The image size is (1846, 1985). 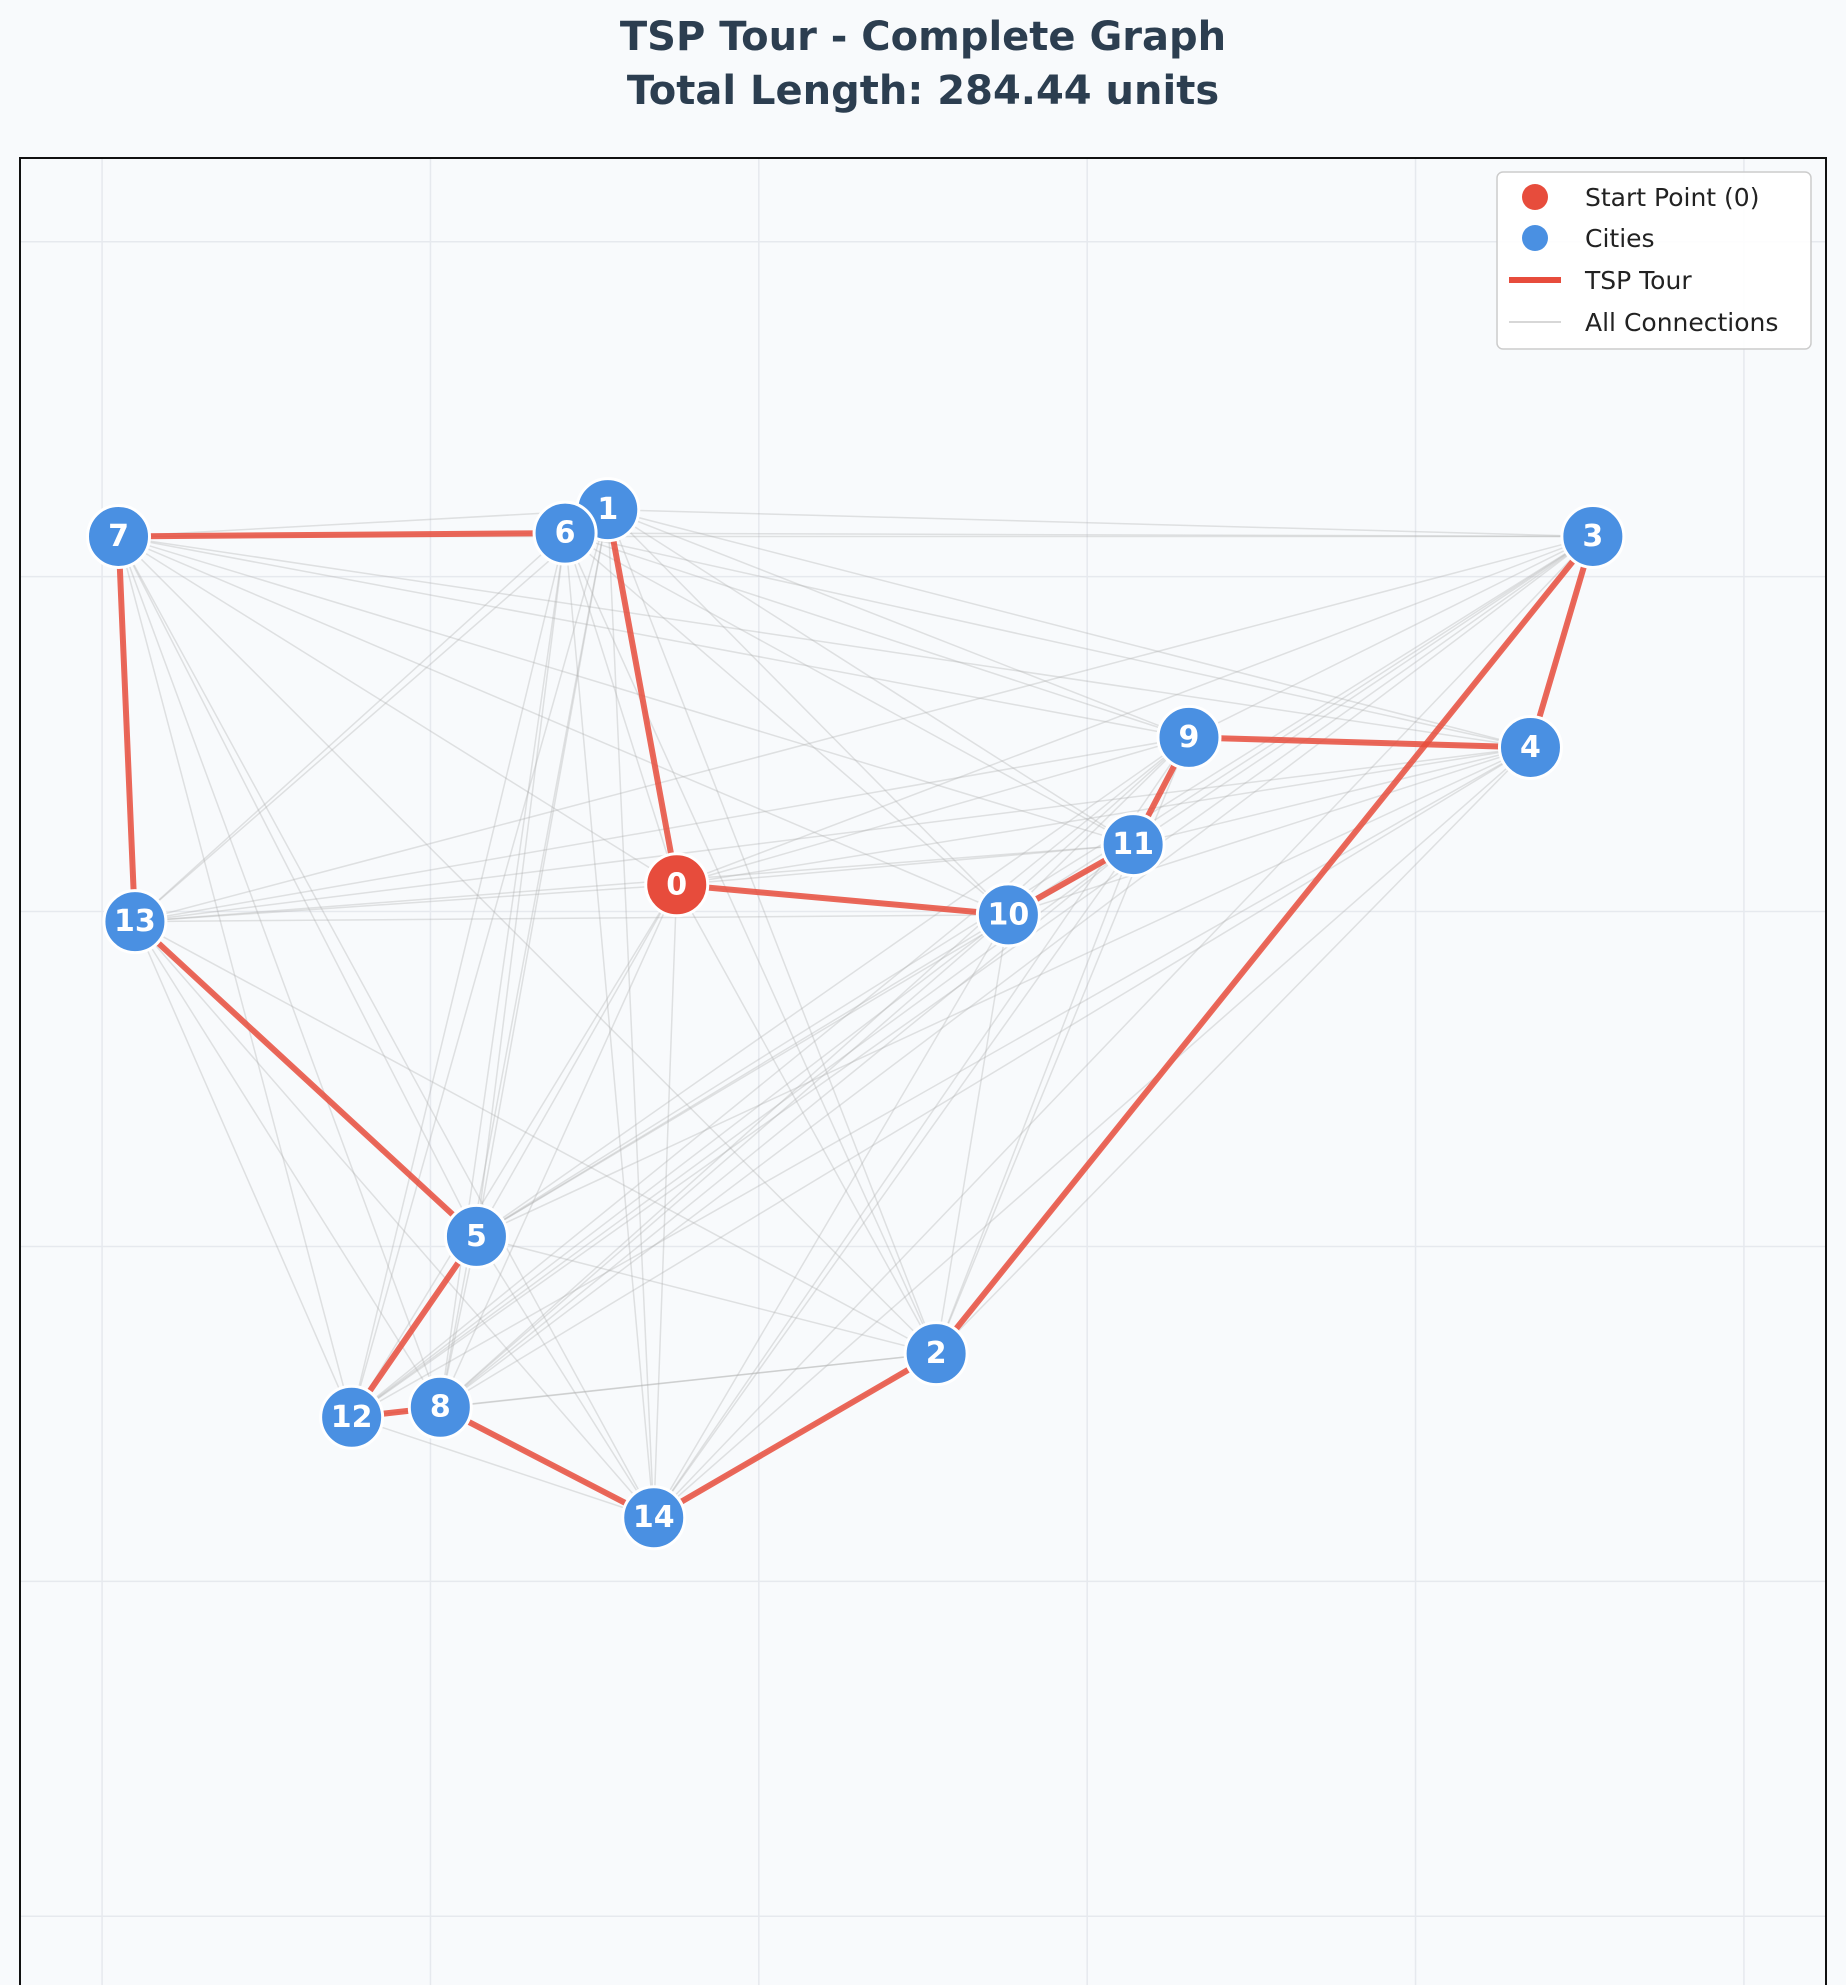 I want to click on city-node-label: 10, so click(x=1008, y=914).